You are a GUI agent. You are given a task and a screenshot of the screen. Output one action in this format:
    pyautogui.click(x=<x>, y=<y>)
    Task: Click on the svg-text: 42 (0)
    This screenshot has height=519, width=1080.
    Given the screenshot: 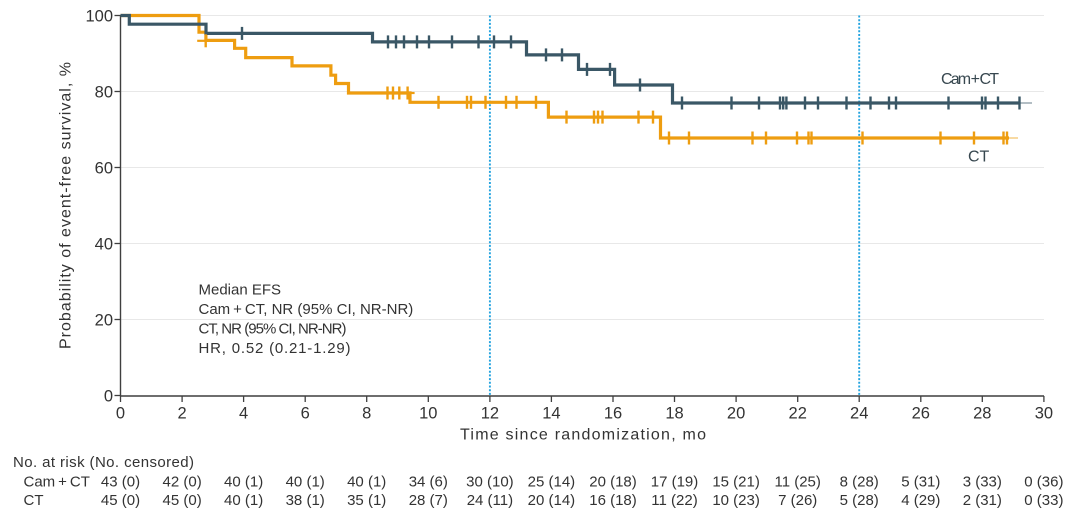 What is the action you would take?
    pyautogui.click(x=182, y=482)
    